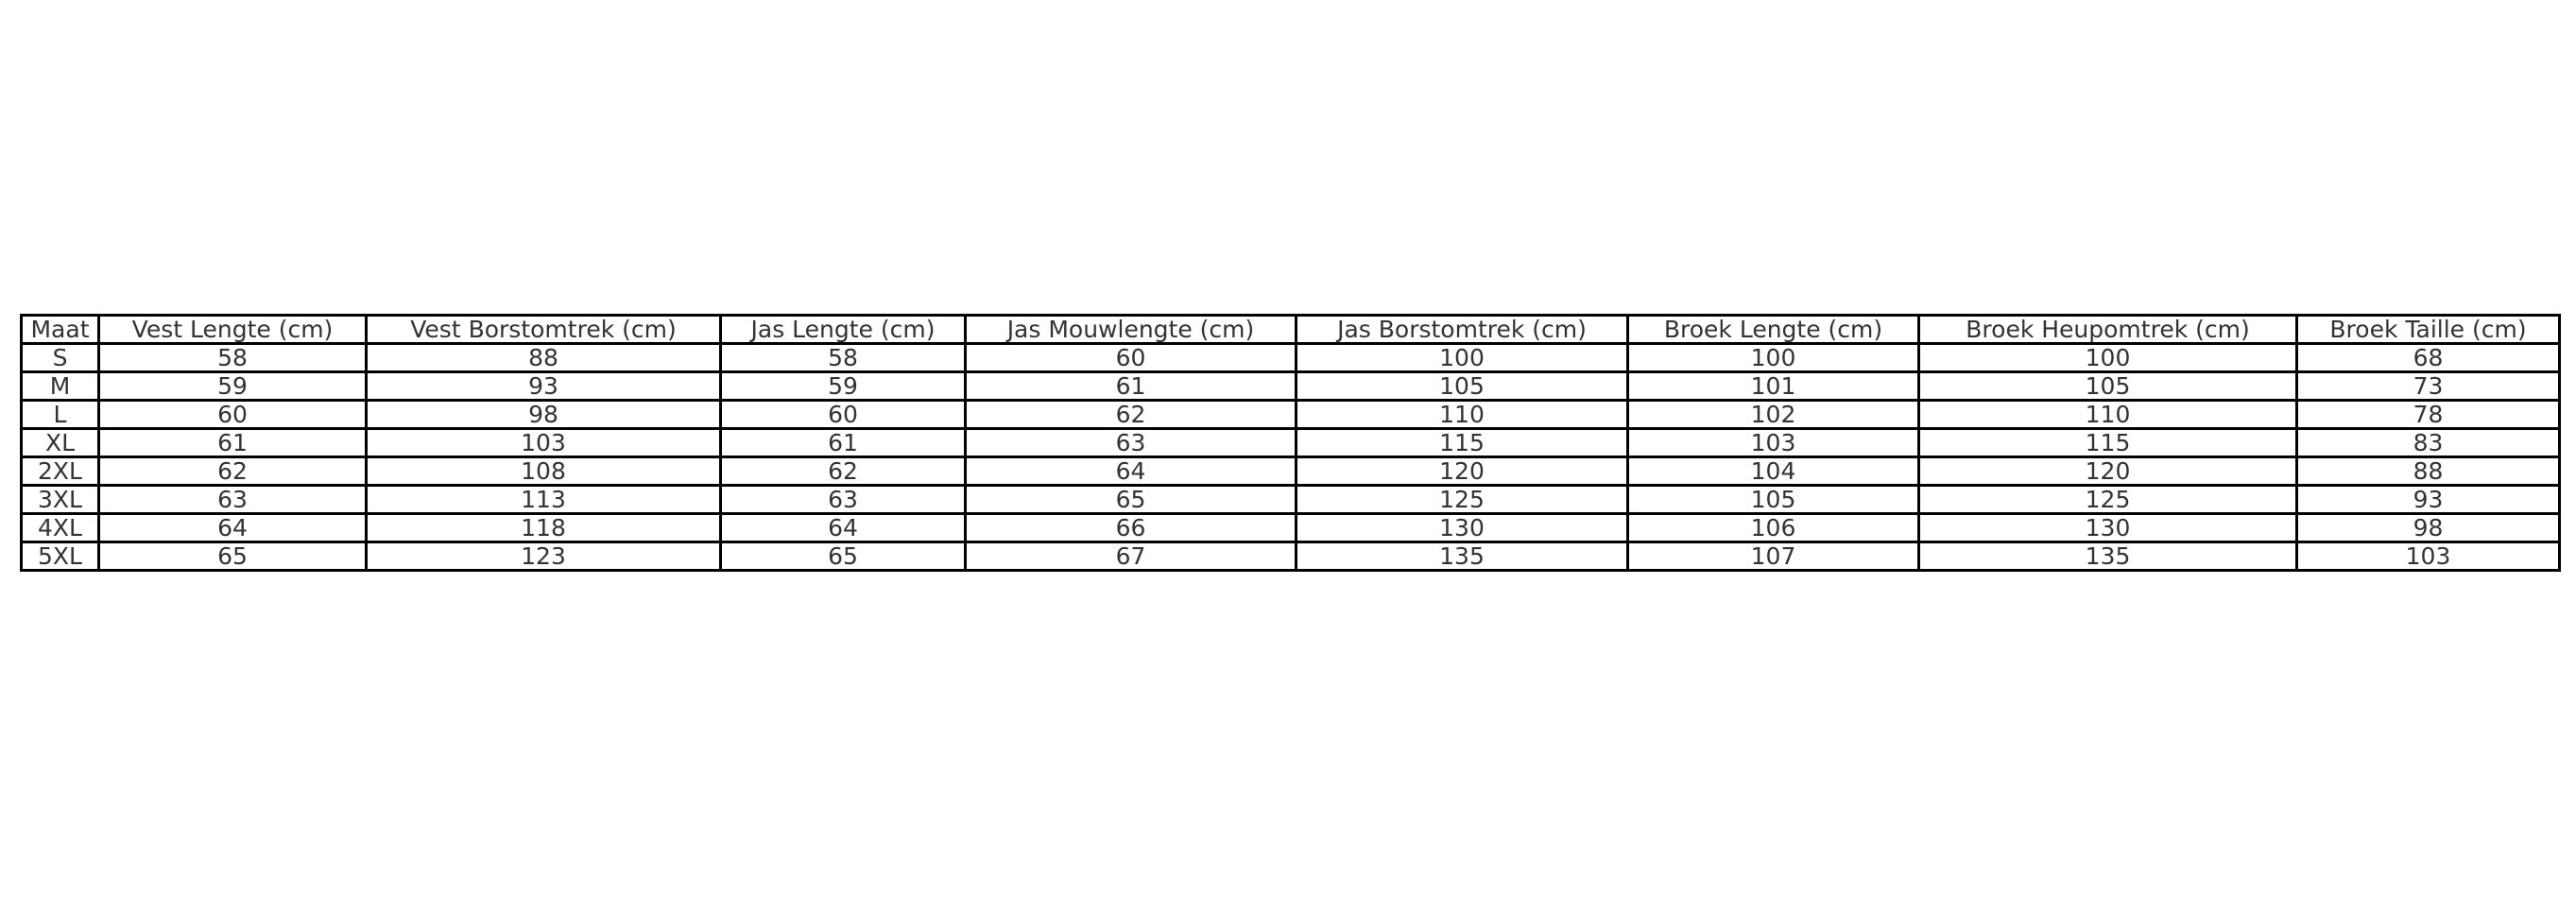 The height and width of the screenshot is (911, 2576). Describe the element at coordinates (232, 329) in the screenshot. I see `column-header: Vest Lengte (cm)` at that location.